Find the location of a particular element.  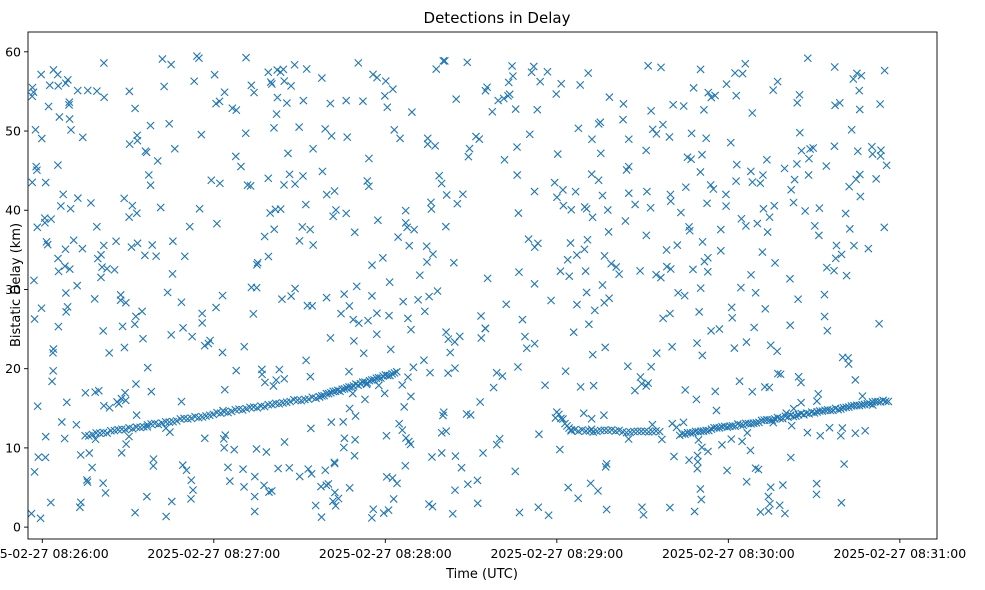

x-tick-label: 2025-02-27 08:28:00 is located at coordinates (385, 553).